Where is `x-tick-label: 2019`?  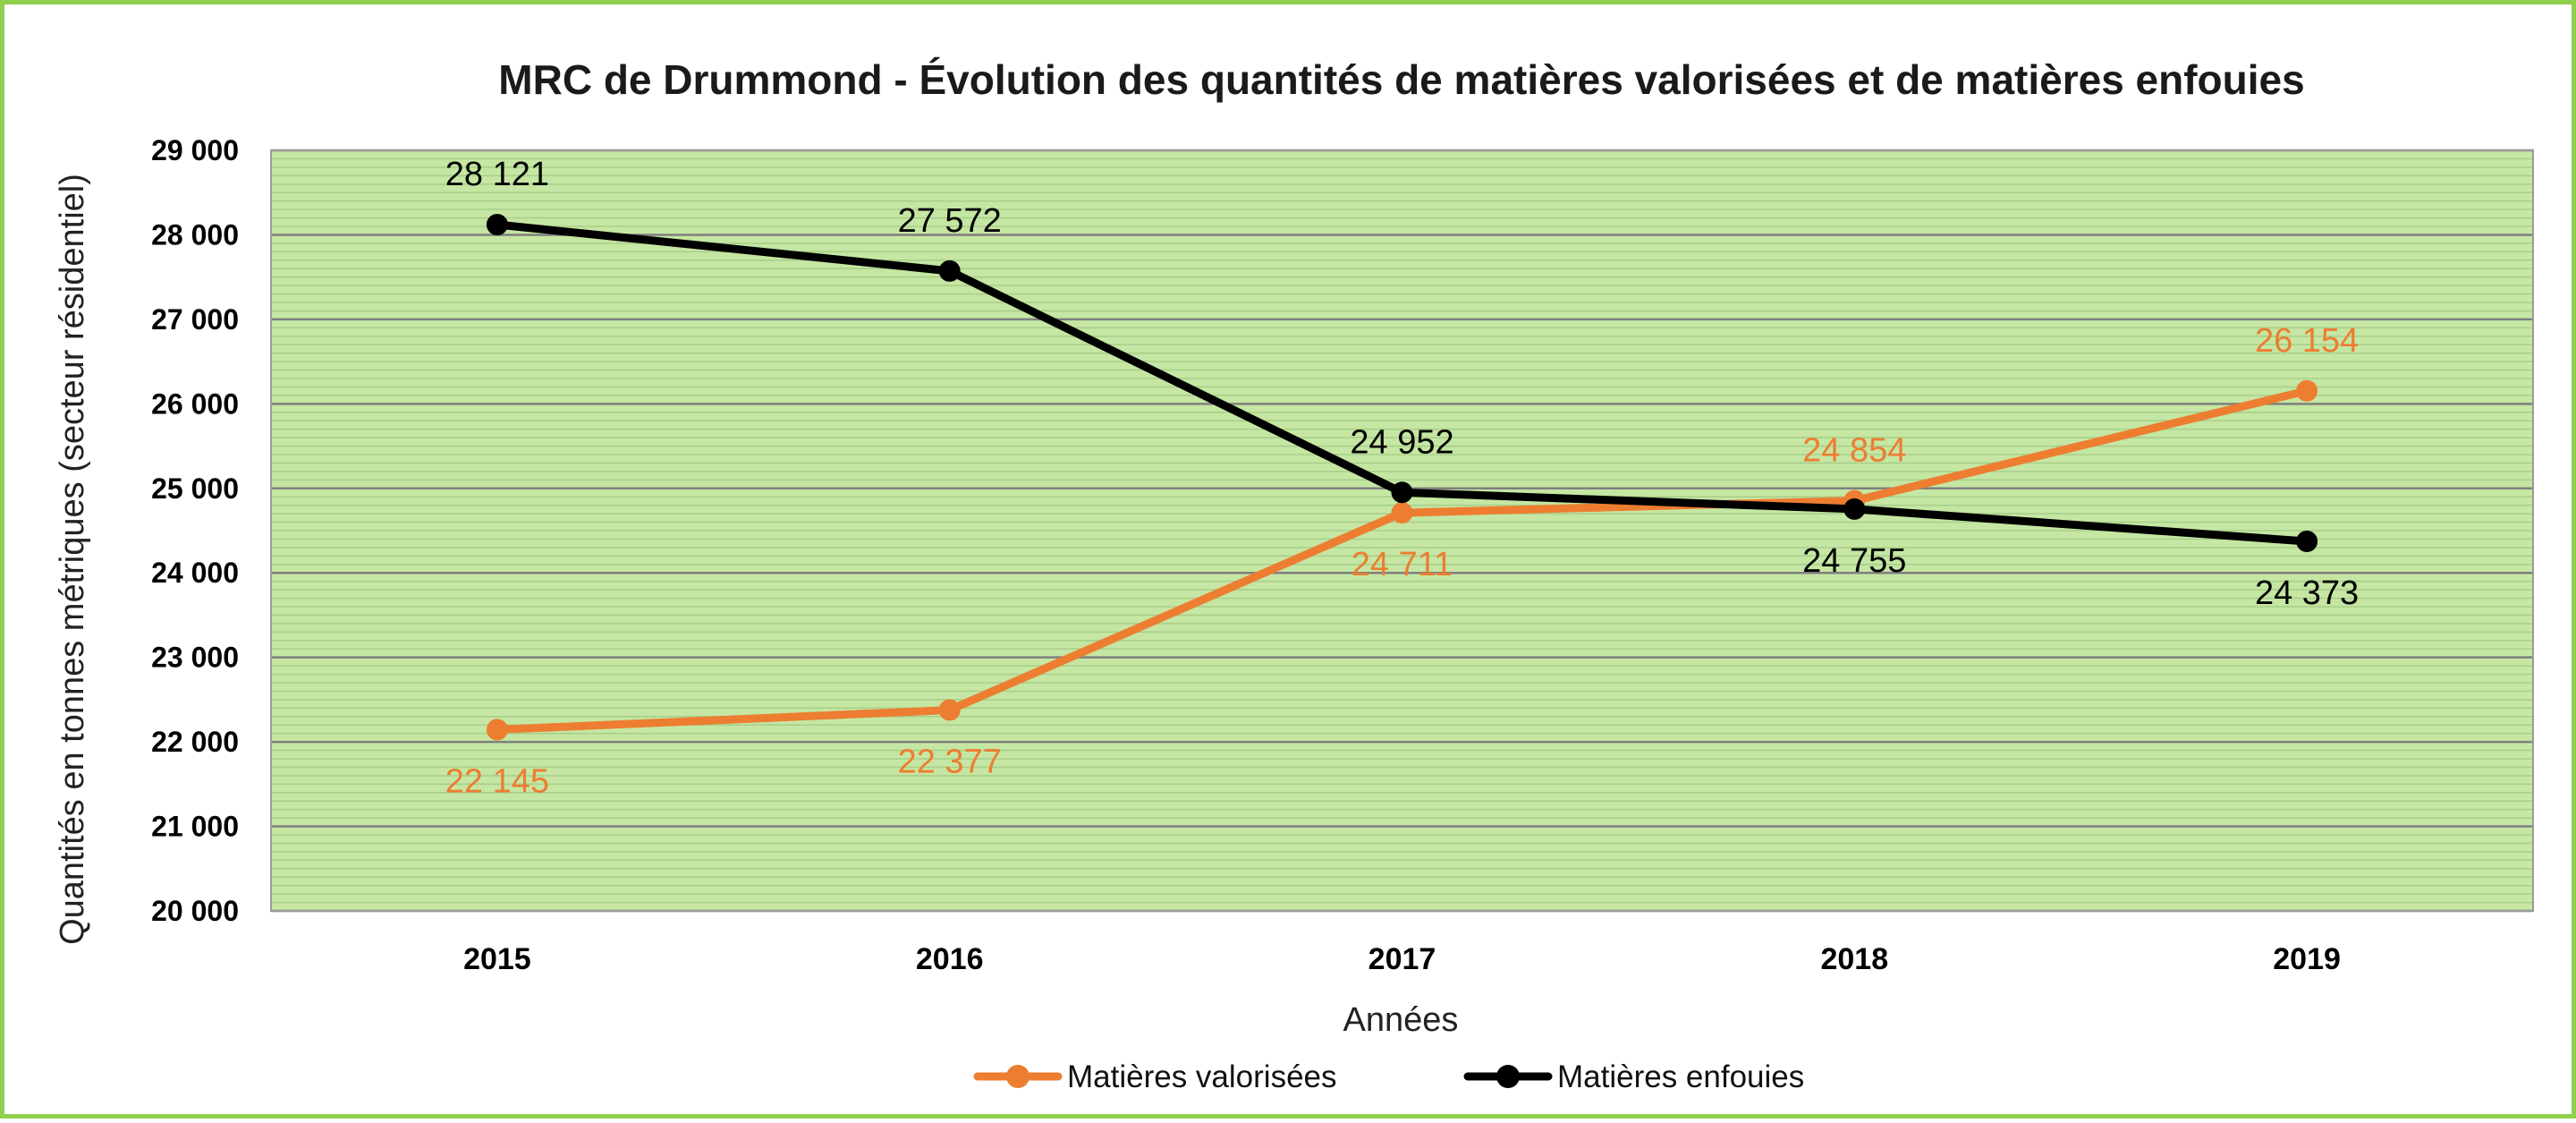 x-tick-label: 2019 is located at coordinates (2307, 959).